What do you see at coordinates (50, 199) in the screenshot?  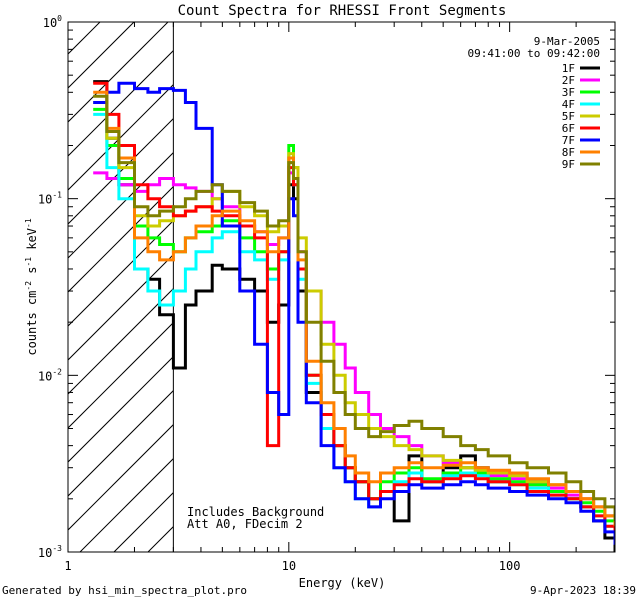 I see `y-tick-label: 10⁻¹` at bounding box center [50, 199].